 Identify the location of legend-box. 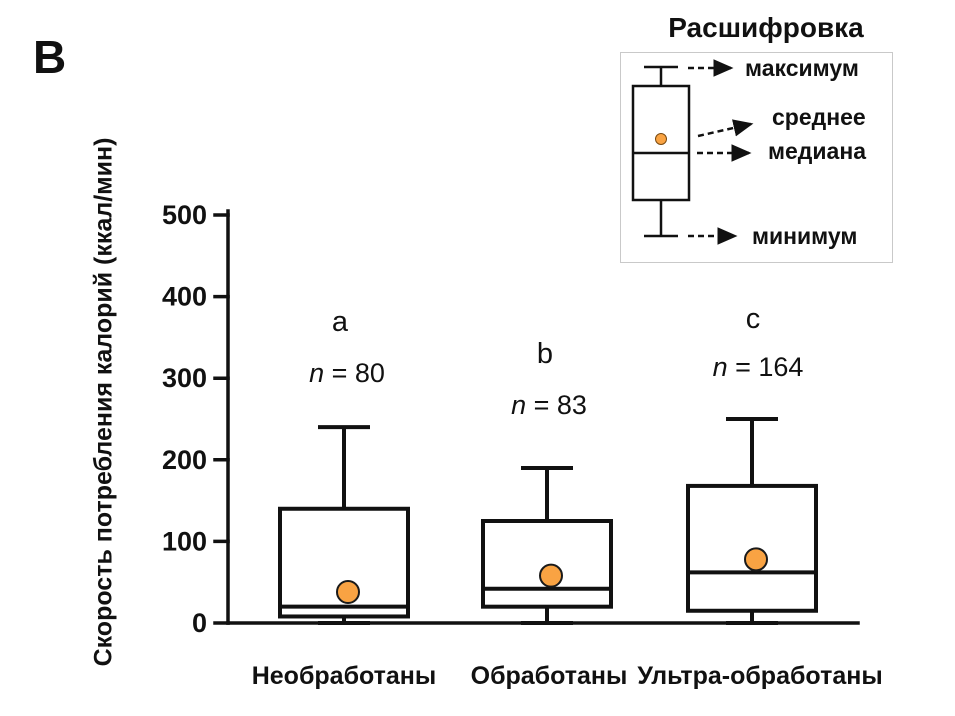
(756, 157).